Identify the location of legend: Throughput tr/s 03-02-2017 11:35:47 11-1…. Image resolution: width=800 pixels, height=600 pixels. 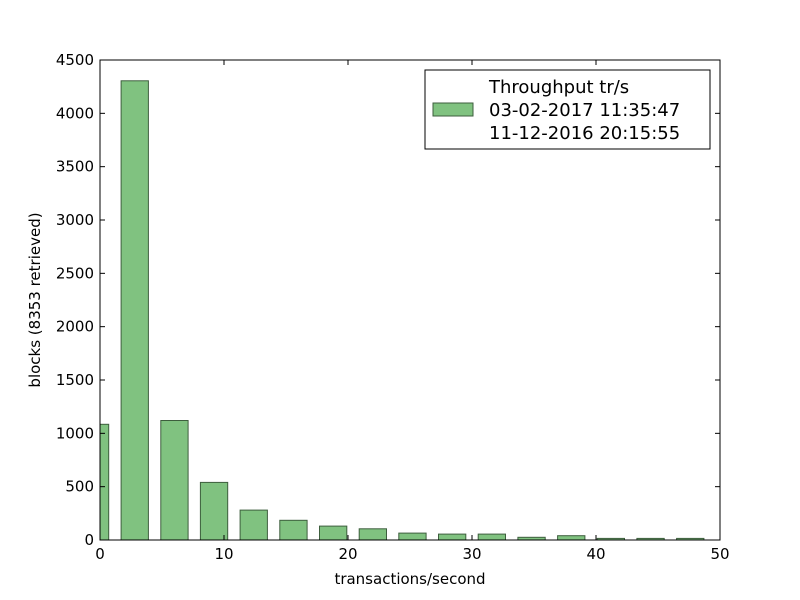
(567, 109).